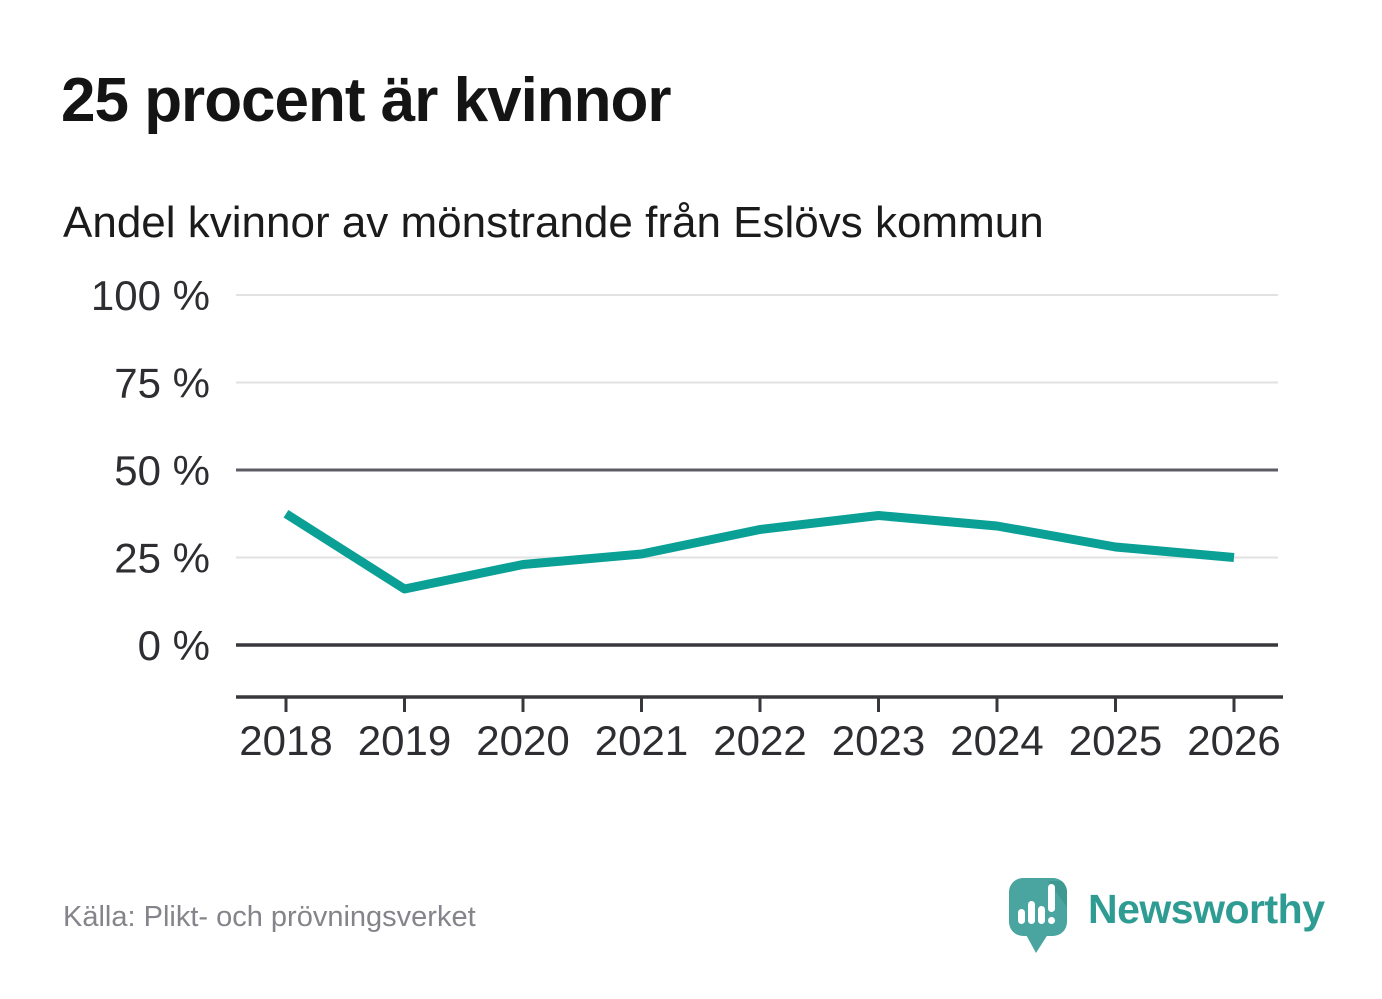 This screenshot has width=1382, height=999. Describe the element at coordinates (162, 383) in the screenshot. I see `y-axis-label: 75 %` at that location.